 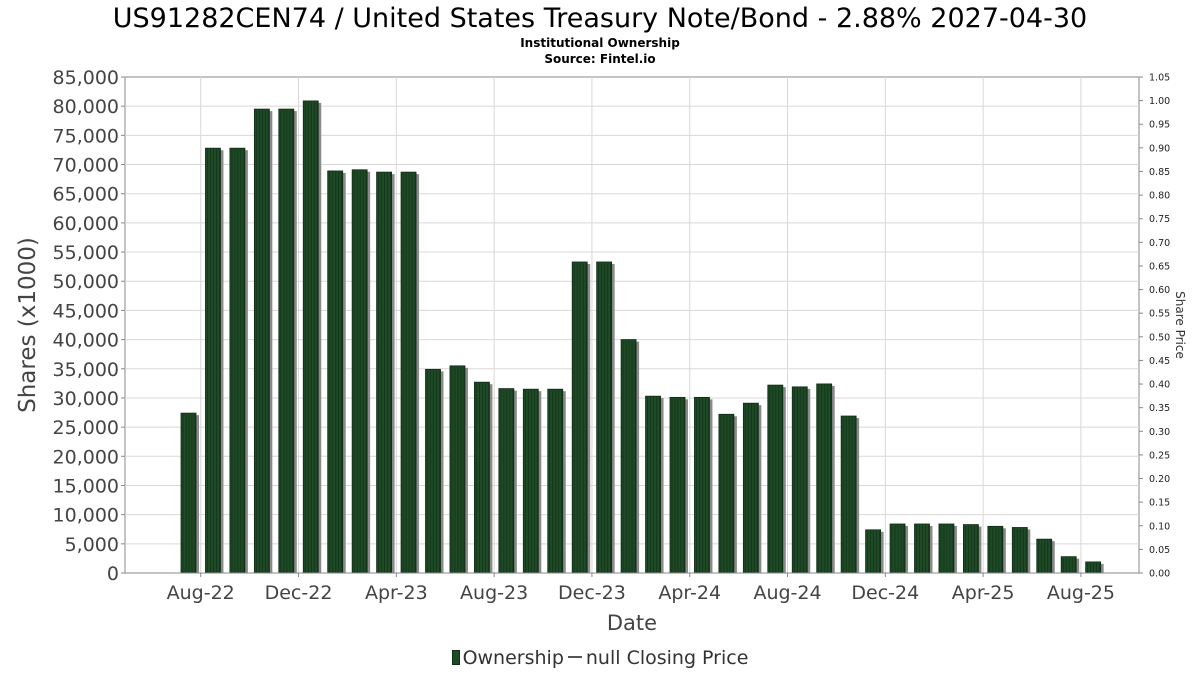 I want to click on y-tick-label: 20,000, so click(x=86, y=457).